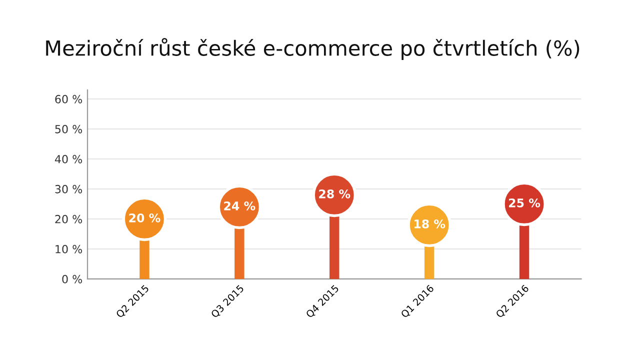 This screenshot has height=350, width=625. Describe the element at coordinates (524, 203) in the screenshot. I see `data-label: 25 %` at that location.